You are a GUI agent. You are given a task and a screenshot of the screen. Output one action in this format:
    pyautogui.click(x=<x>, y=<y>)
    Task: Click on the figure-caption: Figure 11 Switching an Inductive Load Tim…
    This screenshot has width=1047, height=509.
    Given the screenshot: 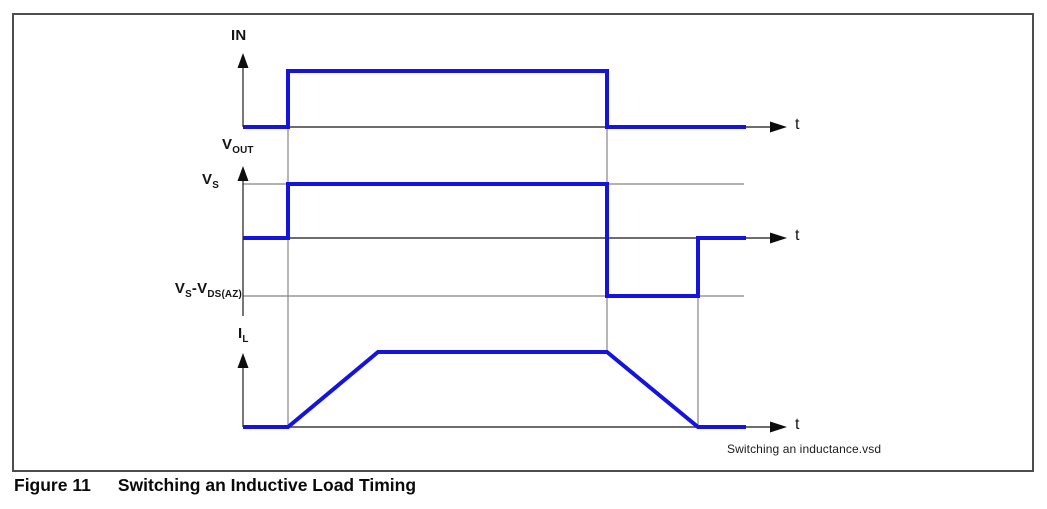 What is the action you would take?
    pyautogui.click(x=215, y=485)
    